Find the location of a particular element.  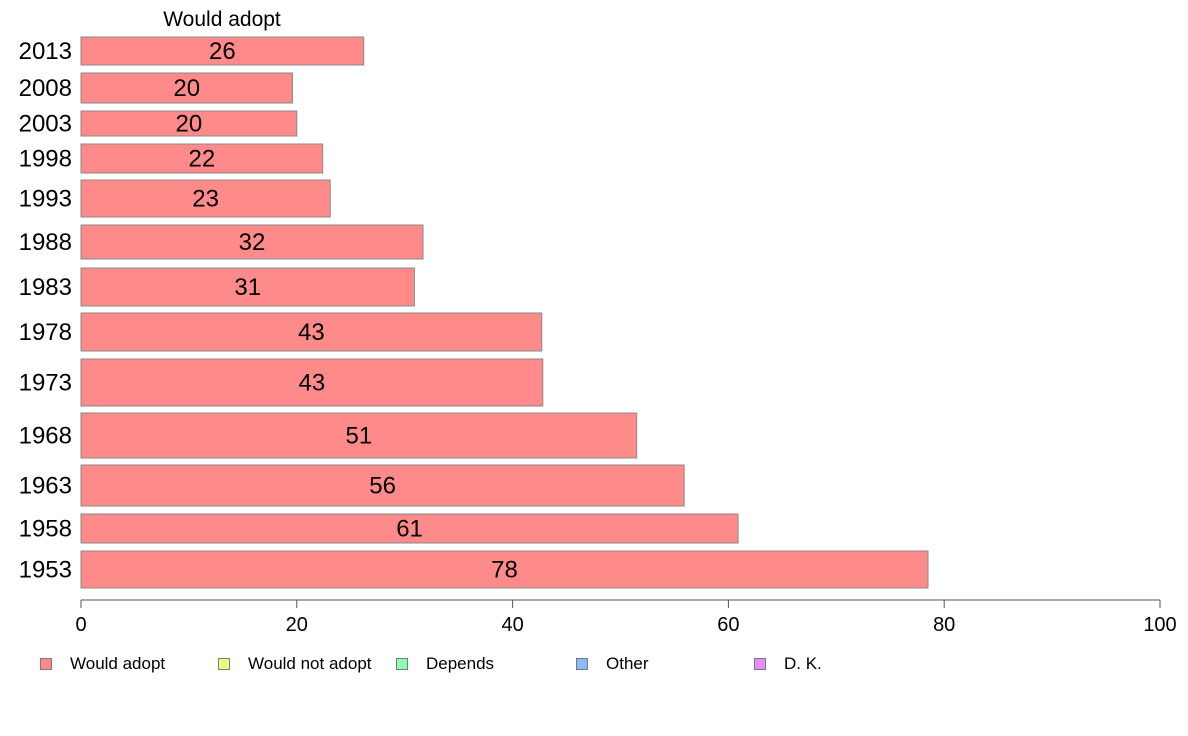

bar-1958 is located at coordinates (409, 528).